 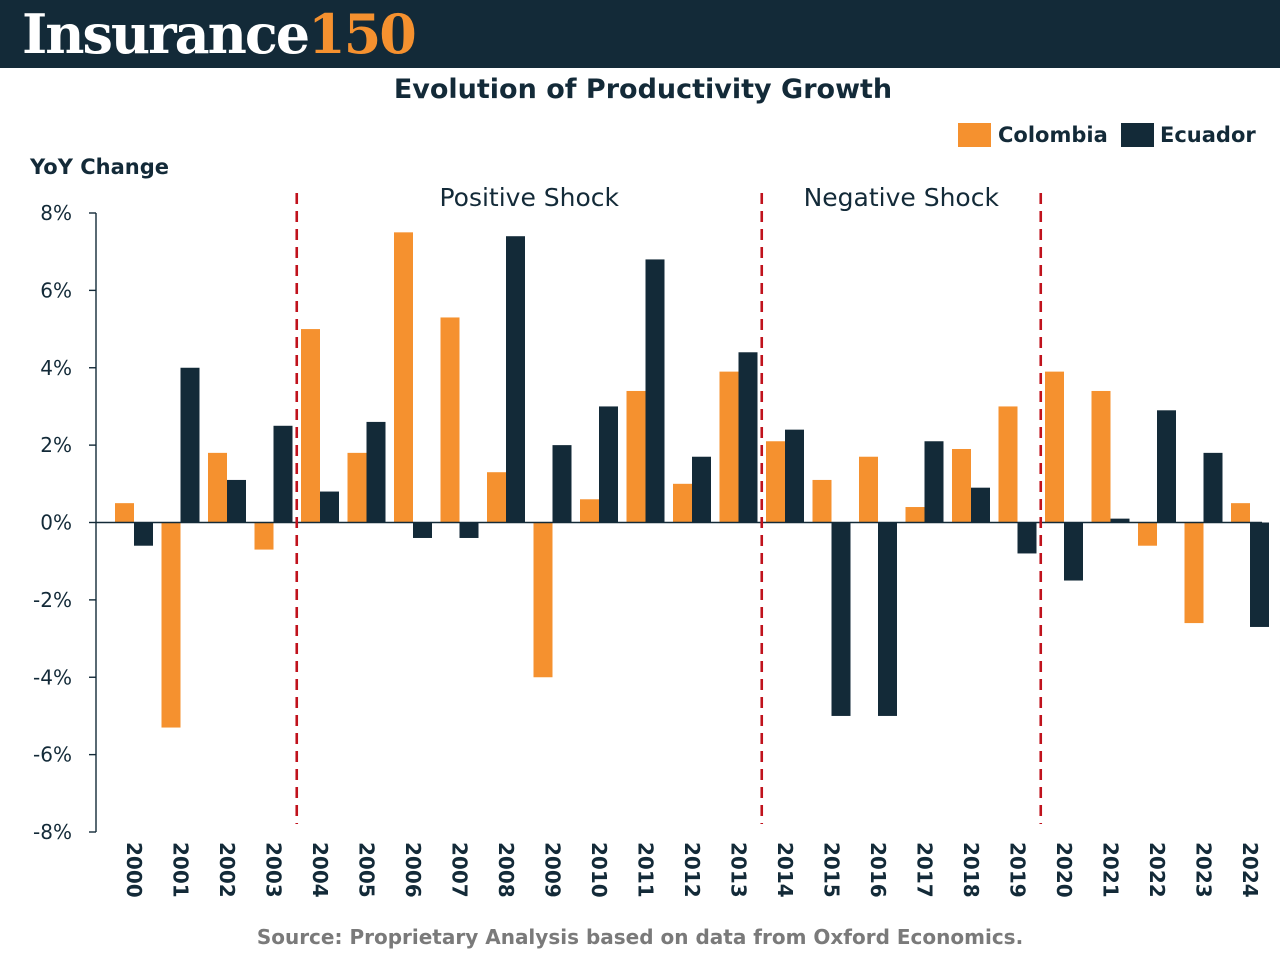 What do you see at coordinates (460, 870) in the screenshot?
I see `x-tick-label: 2007` at bounding box center [460, 870].